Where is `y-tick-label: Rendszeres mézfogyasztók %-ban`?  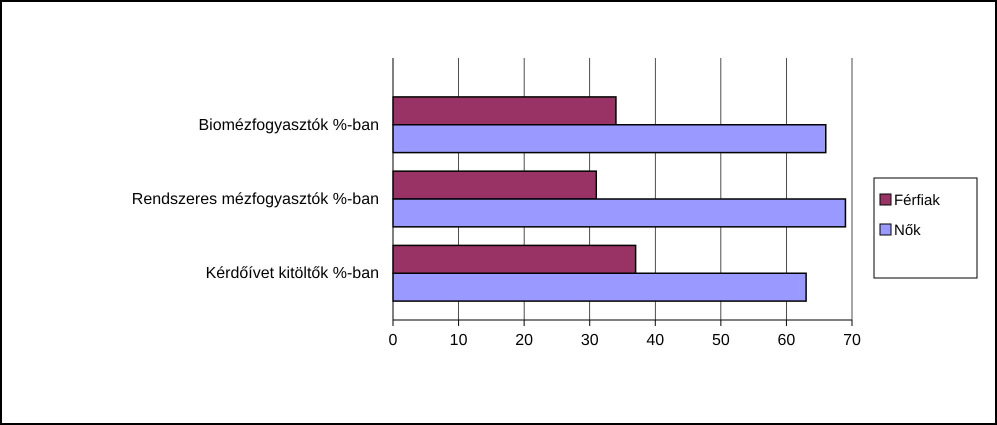 y-tick-label: Rendszeres mézfogyasztók %-ban is located at coordinates (255, 199).